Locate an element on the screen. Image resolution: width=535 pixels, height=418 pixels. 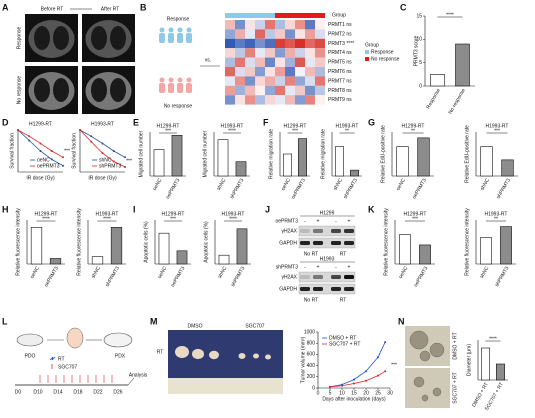
y-axis-label: Relative fluorescence intensity is located at coordinates (386, 242).